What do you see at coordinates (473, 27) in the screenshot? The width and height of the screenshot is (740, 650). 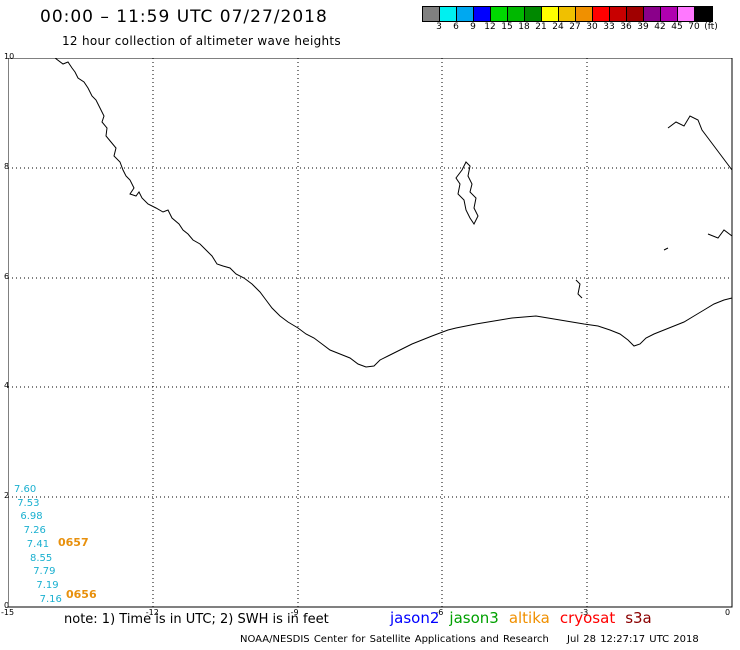 I see `color-scale-label: 9` at bounding box center [473, 27].